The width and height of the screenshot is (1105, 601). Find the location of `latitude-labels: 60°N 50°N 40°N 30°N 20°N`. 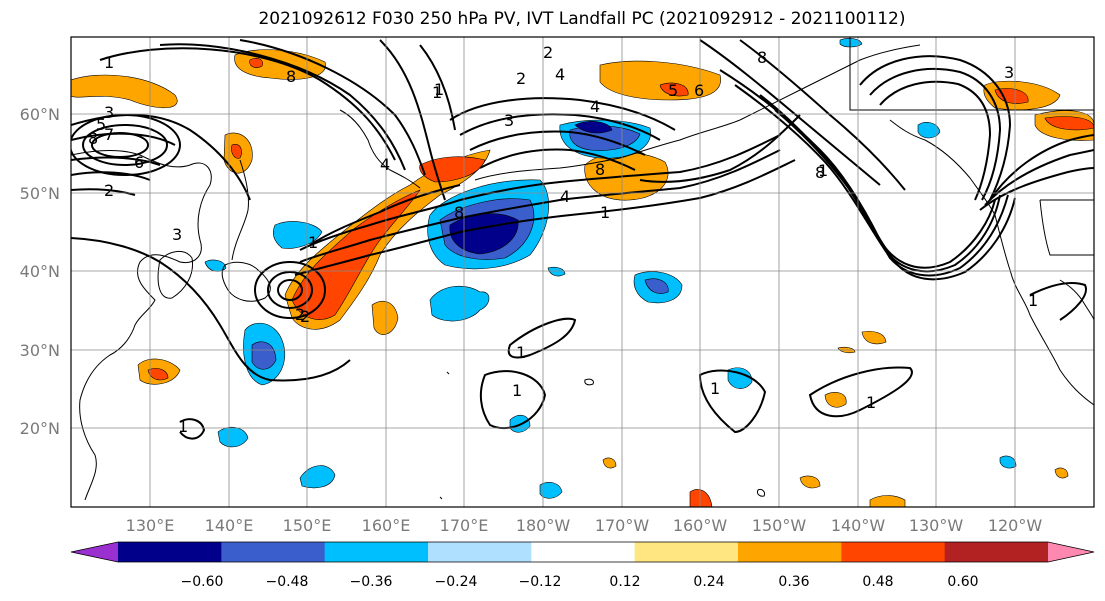

latitude-labels: 60°N 50°N 40°N 30°N 20°N is located at coordinates (40, 271).